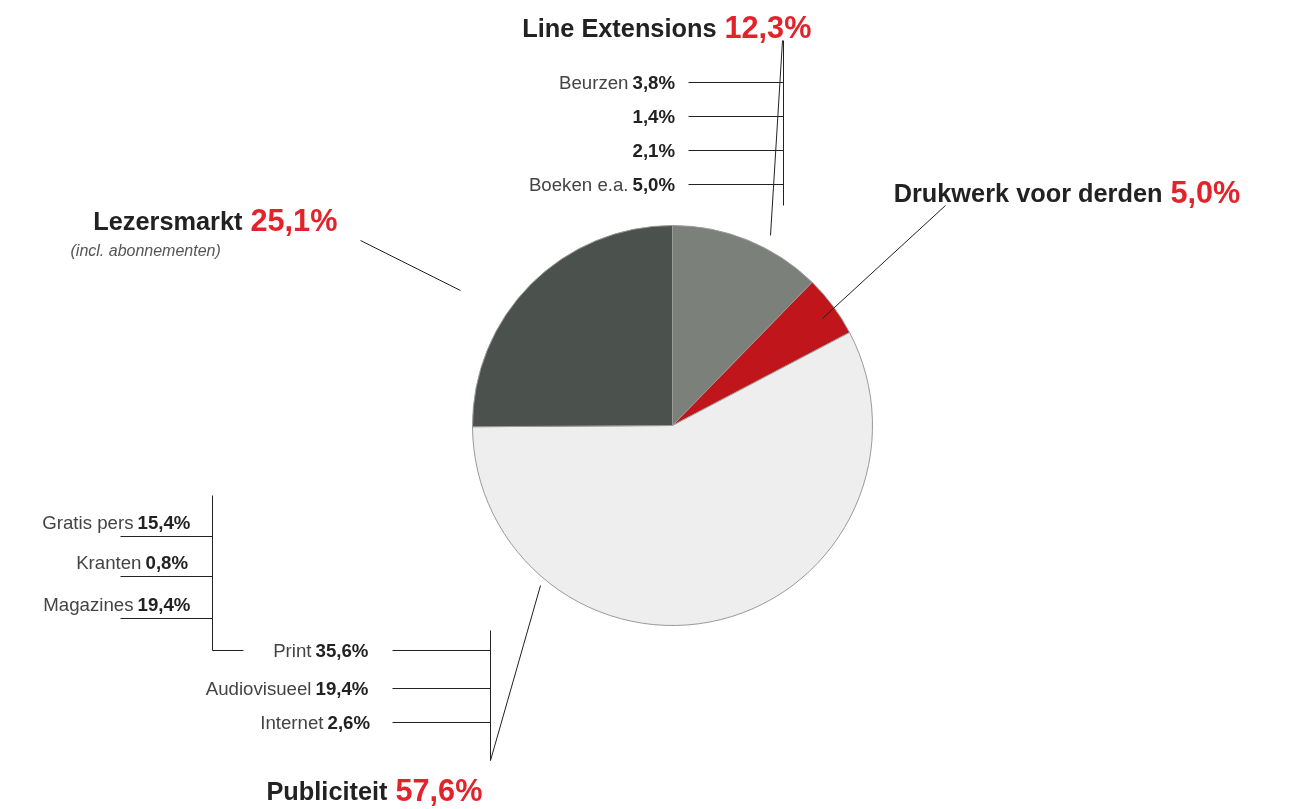 This screenshot has height=809, width=1290. I want to click on text: (incl. abonnementen), so click(145, 250).